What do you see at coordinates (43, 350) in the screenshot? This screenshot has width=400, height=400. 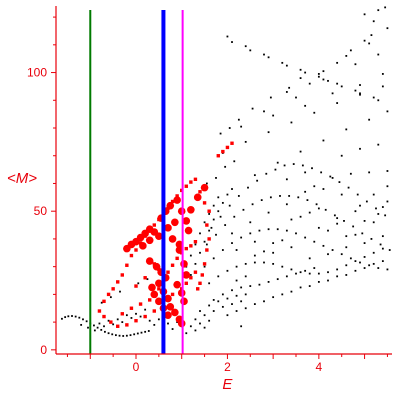 I see `y-tick-label-0: 0` at bounding box center [43, 350].